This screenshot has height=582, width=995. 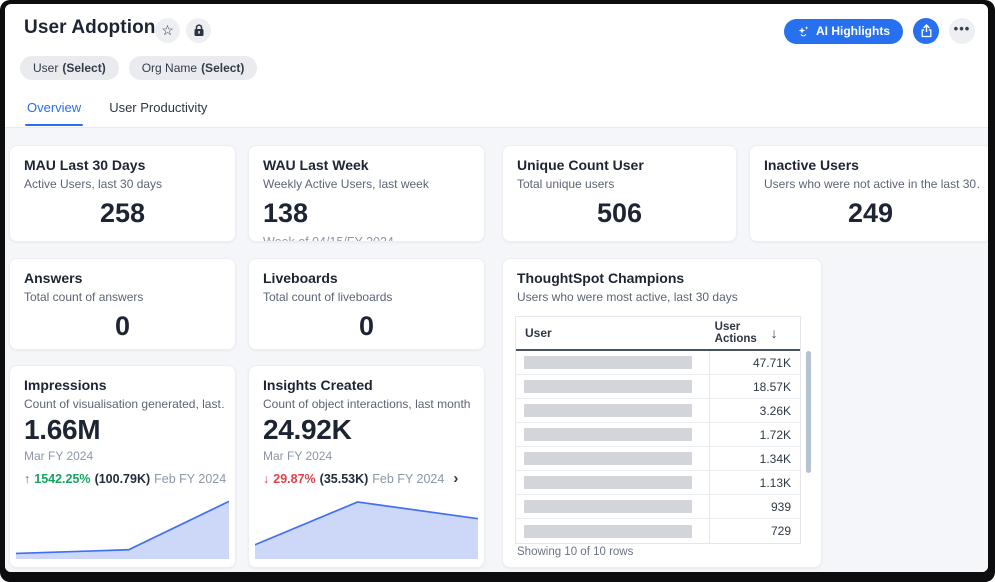 What do you see at coordinates (754, 386) in the screenshot?
I see `user-actions-cell: 18.57K` at bounding box center [754, 386].